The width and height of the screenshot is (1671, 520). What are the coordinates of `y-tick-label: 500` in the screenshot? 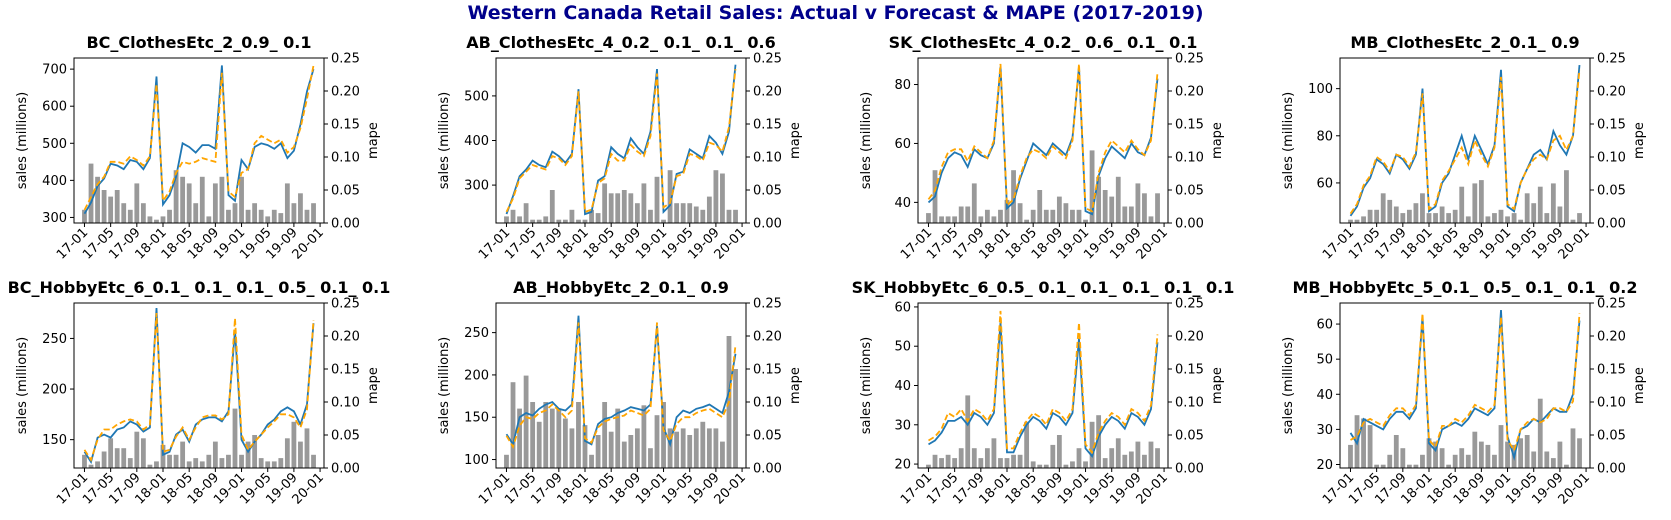 It's located at (54, 144).